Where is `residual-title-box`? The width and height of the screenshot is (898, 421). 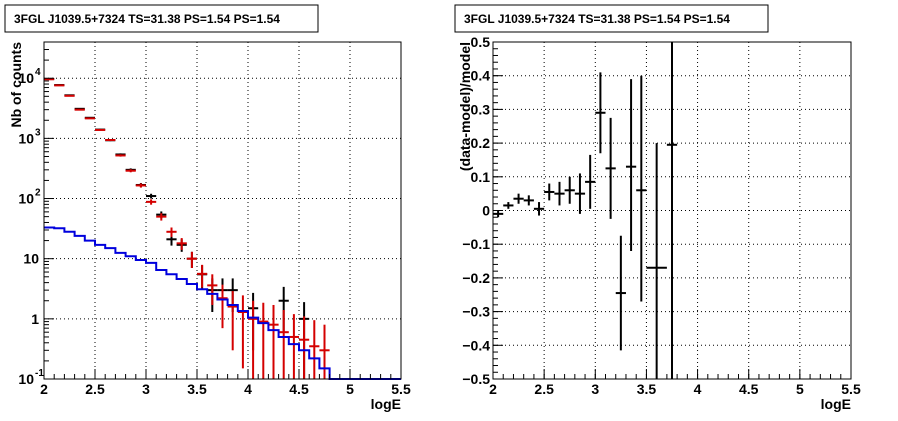 residual-title-box is located at coordinates (611, 18).